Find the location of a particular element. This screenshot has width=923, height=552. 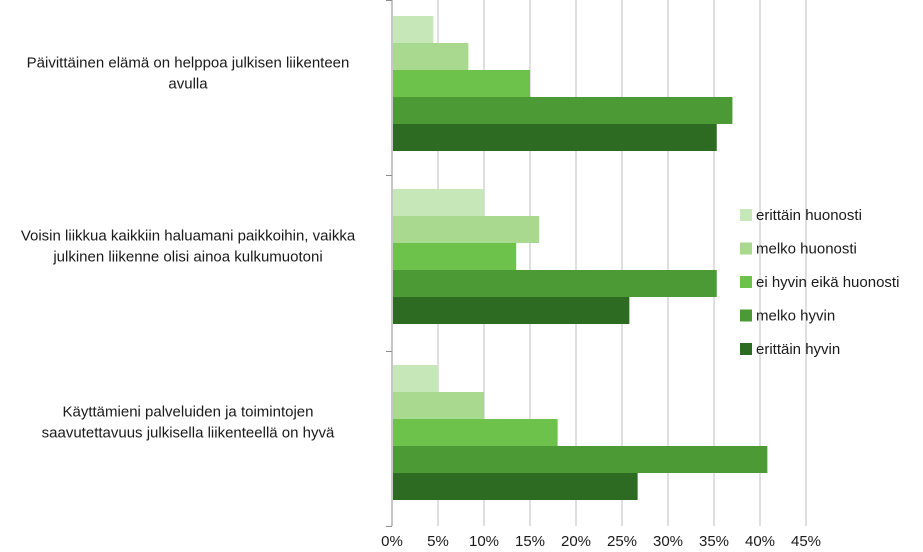

legend-label: melko hyvin is located at coordinates (795, 316).